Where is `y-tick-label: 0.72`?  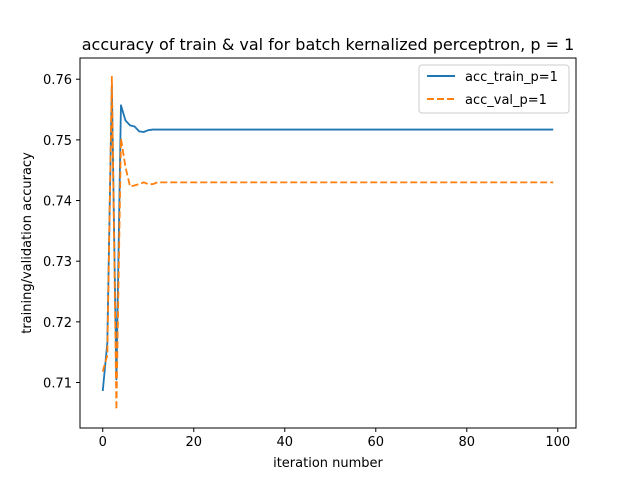
y-tick-label: 0.72 is located at coordinates (57, 323).